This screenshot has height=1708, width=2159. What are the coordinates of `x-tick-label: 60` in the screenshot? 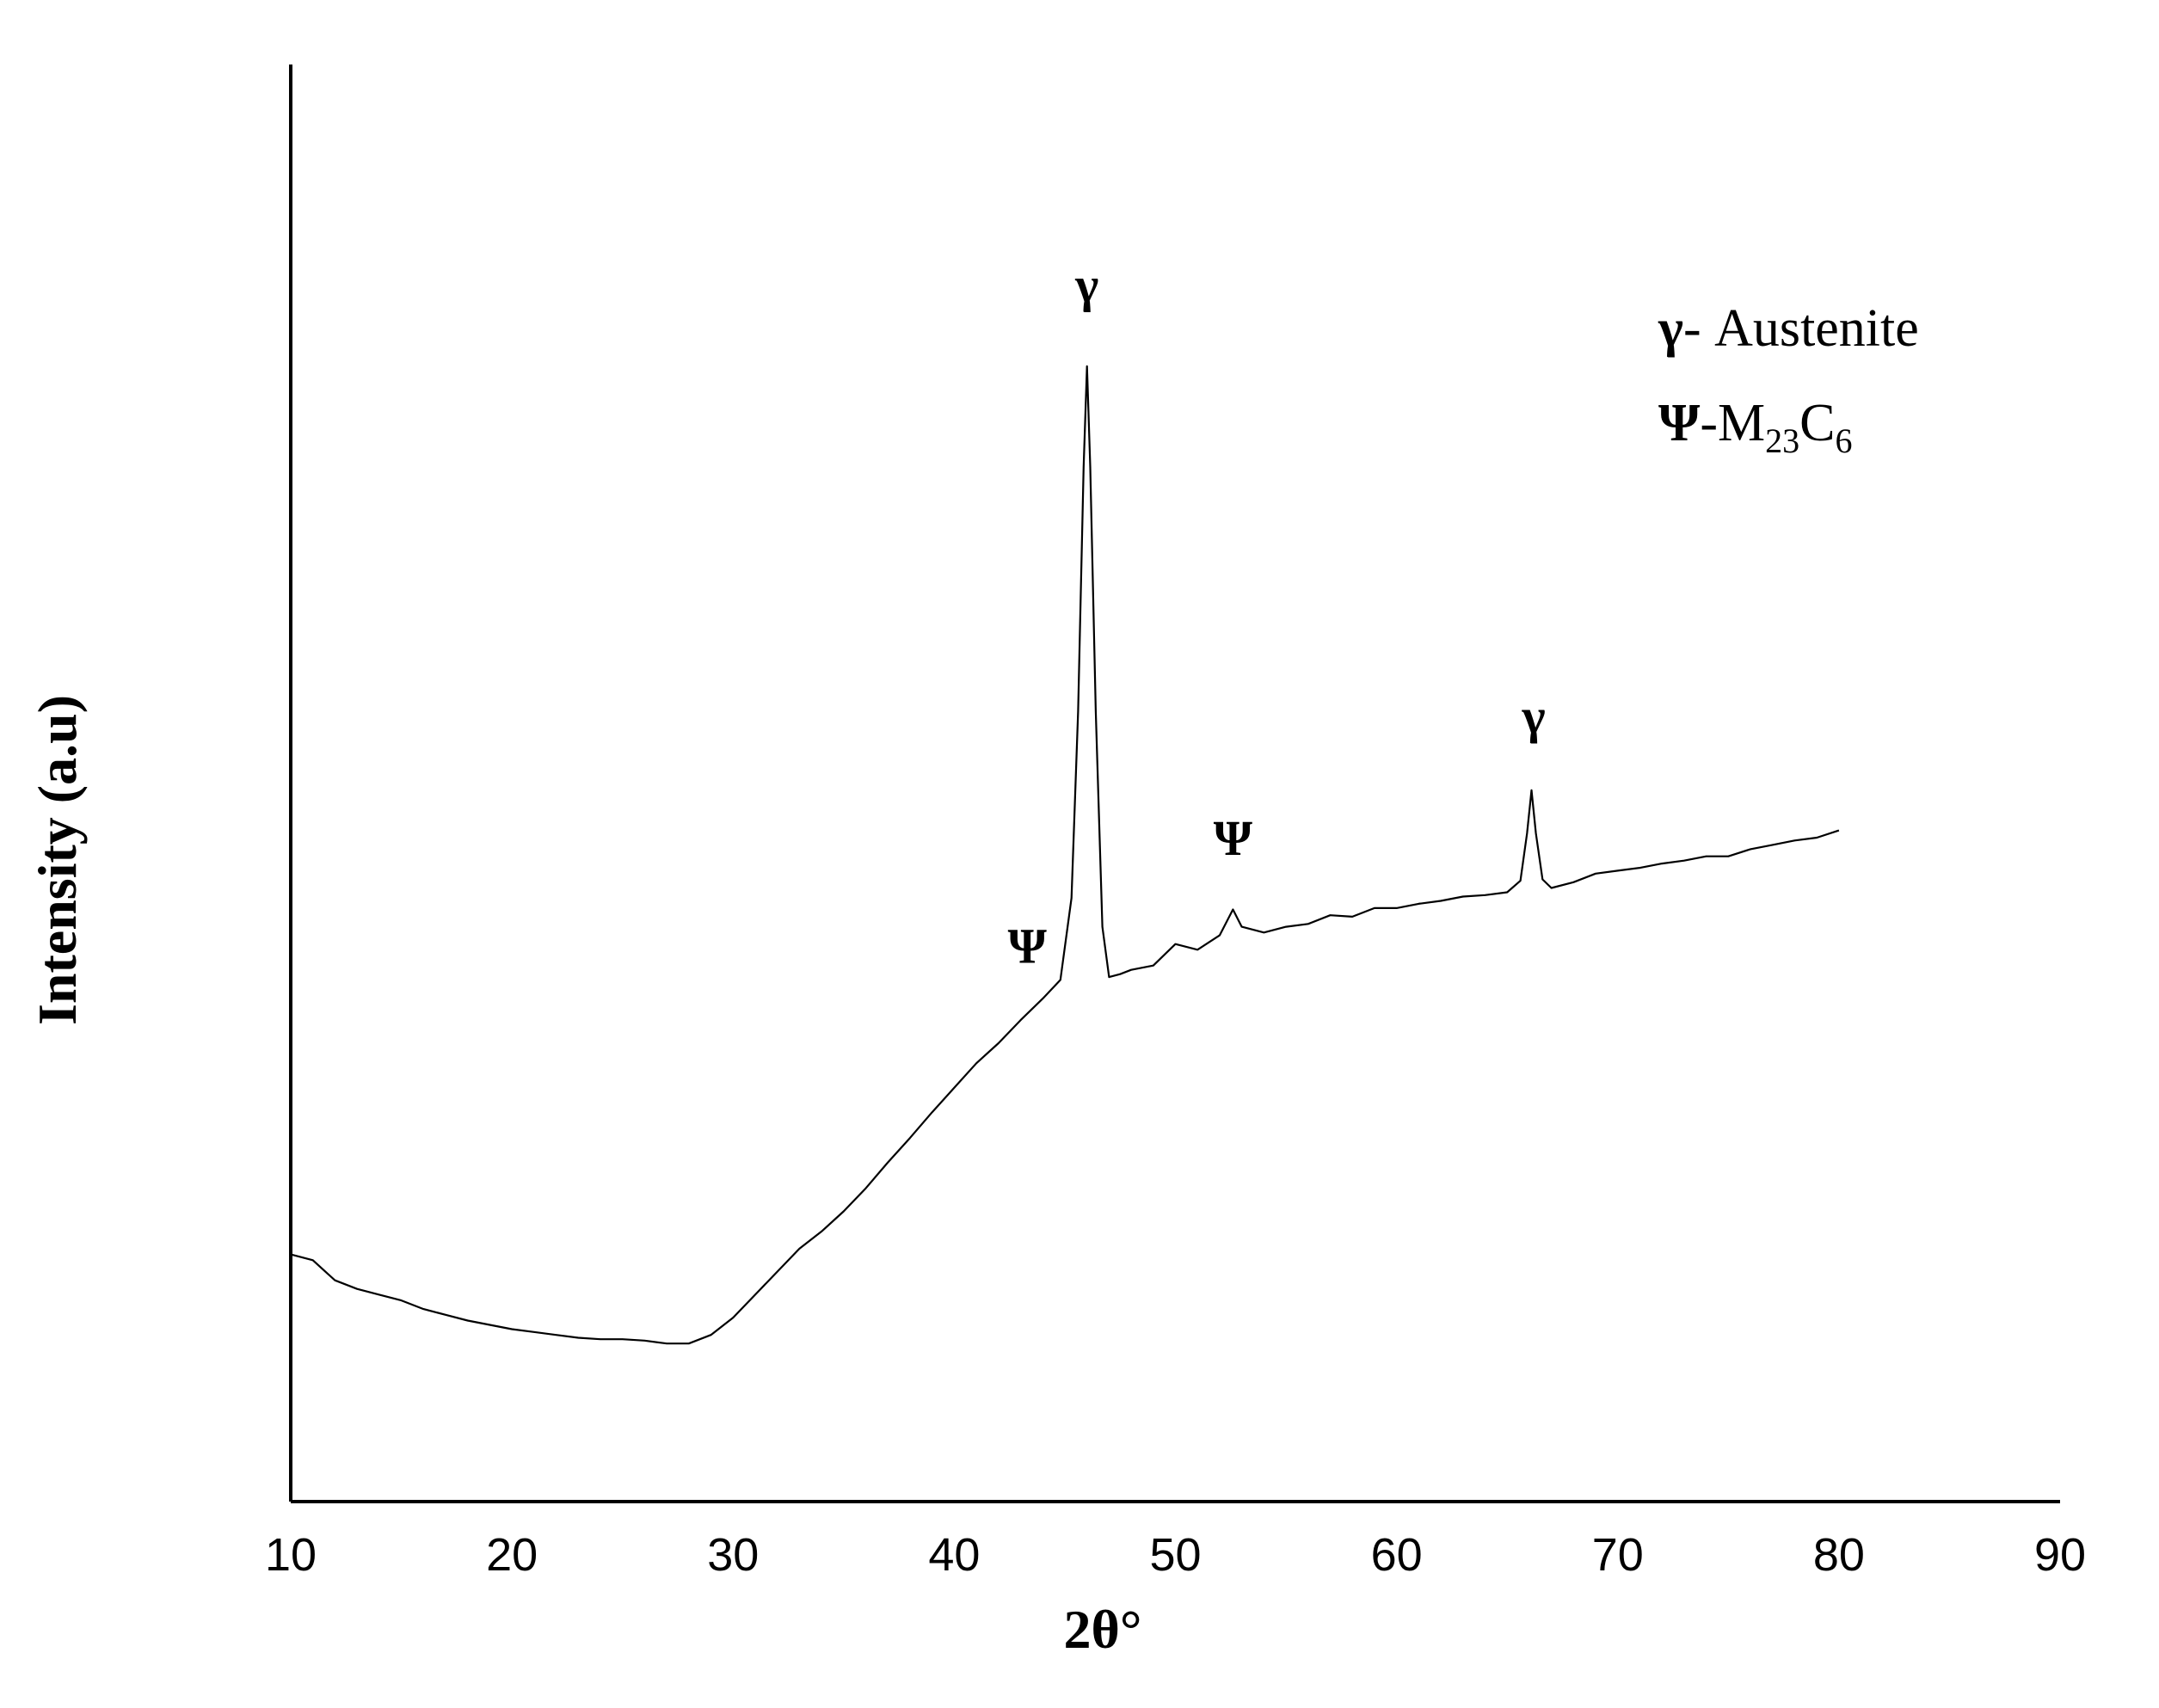 It's located at (1397, 1555).